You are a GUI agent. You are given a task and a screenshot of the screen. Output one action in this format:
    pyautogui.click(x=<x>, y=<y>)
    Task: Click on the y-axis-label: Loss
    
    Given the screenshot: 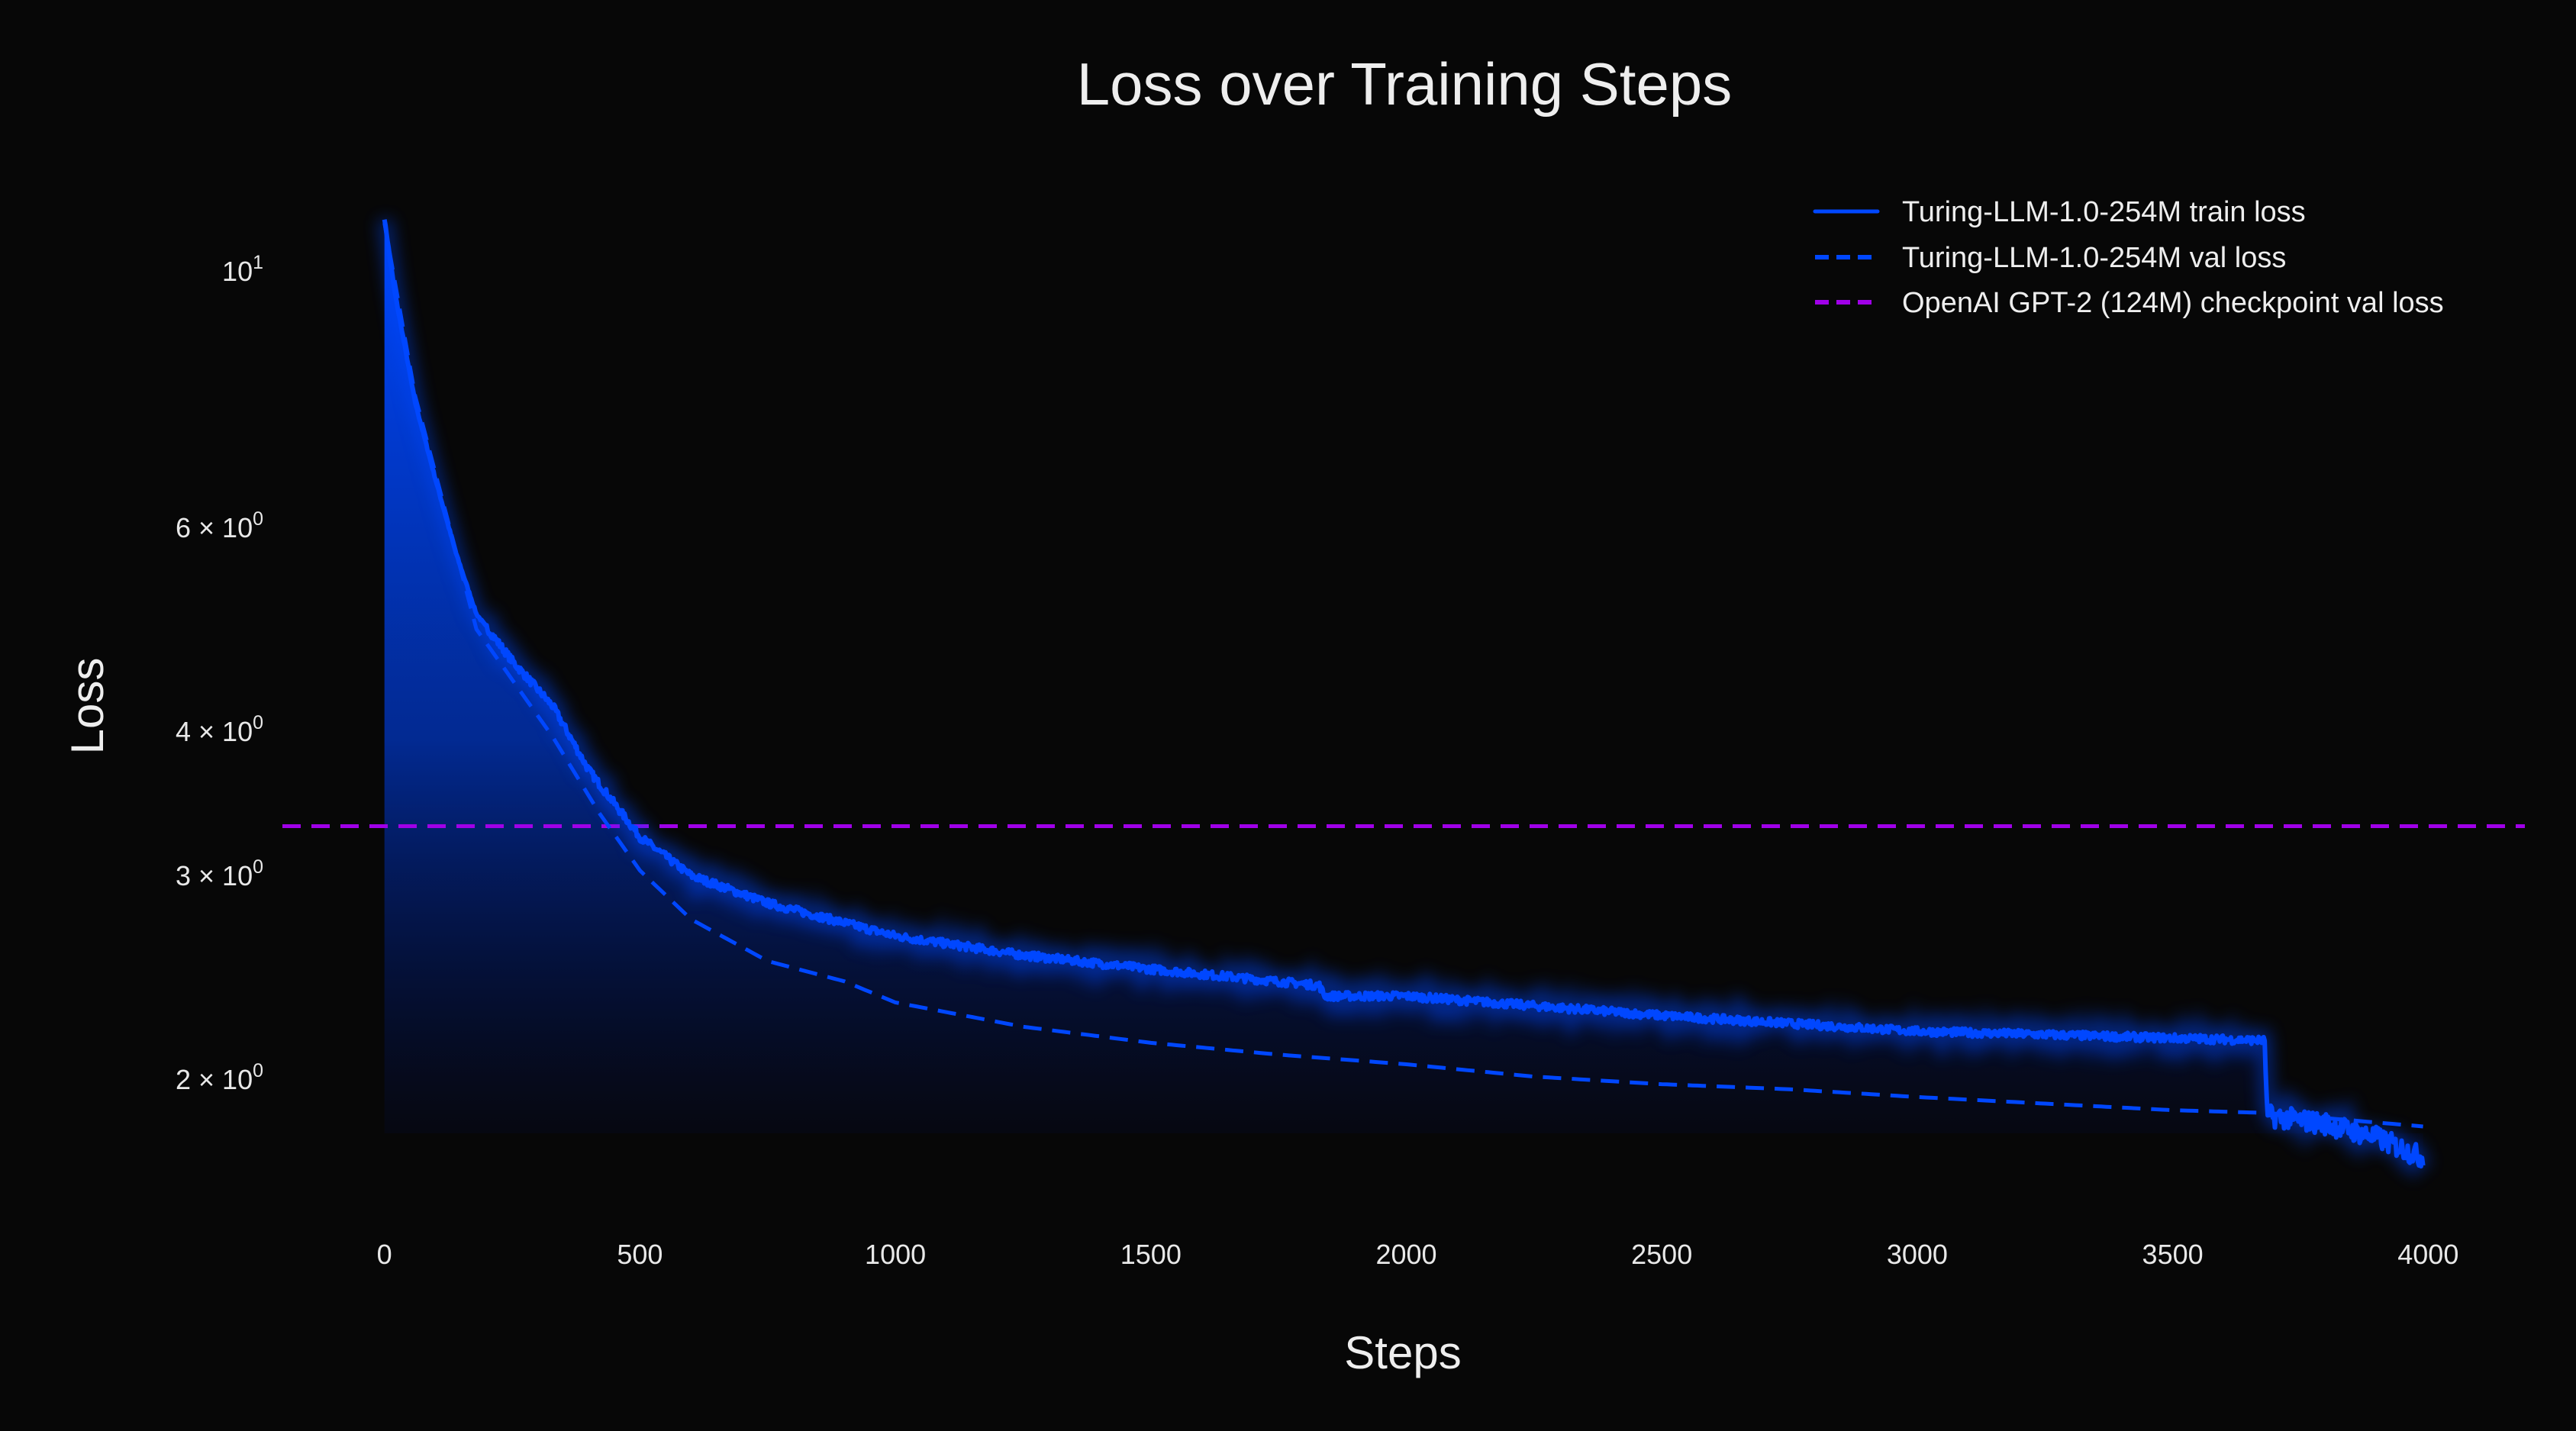 What is the action you would take?
    pyautogui.click(x=88, y=706)
    